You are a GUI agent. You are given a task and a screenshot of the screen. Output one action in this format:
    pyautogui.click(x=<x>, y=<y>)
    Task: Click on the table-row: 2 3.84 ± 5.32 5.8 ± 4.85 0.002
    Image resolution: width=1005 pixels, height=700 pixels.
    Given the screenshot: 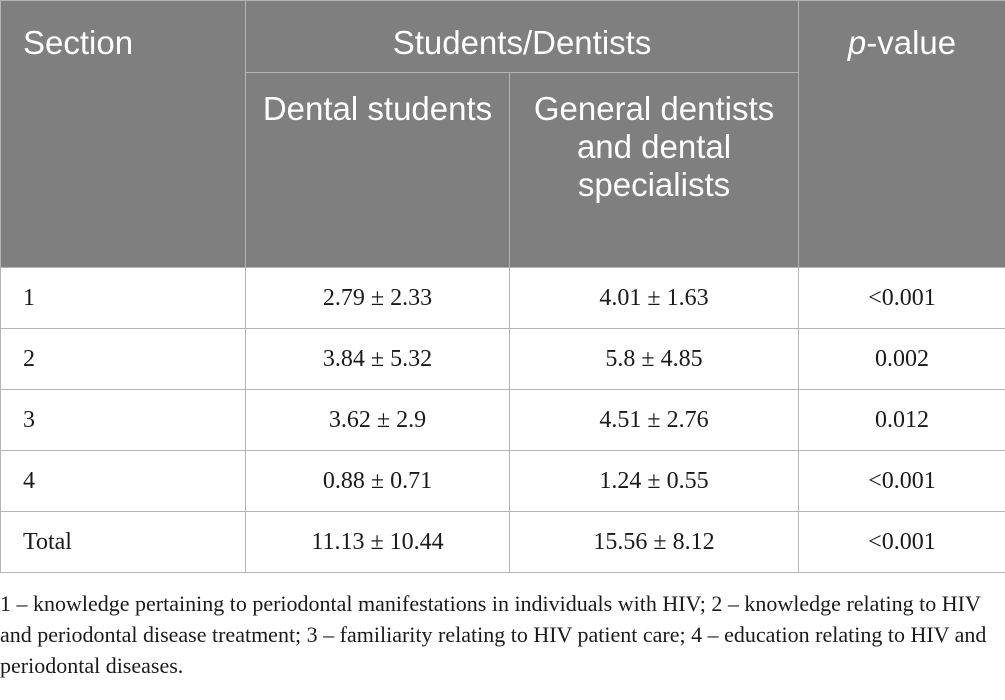 What is the action you would take?
    pyautogui.click(x=502, y=359)
    